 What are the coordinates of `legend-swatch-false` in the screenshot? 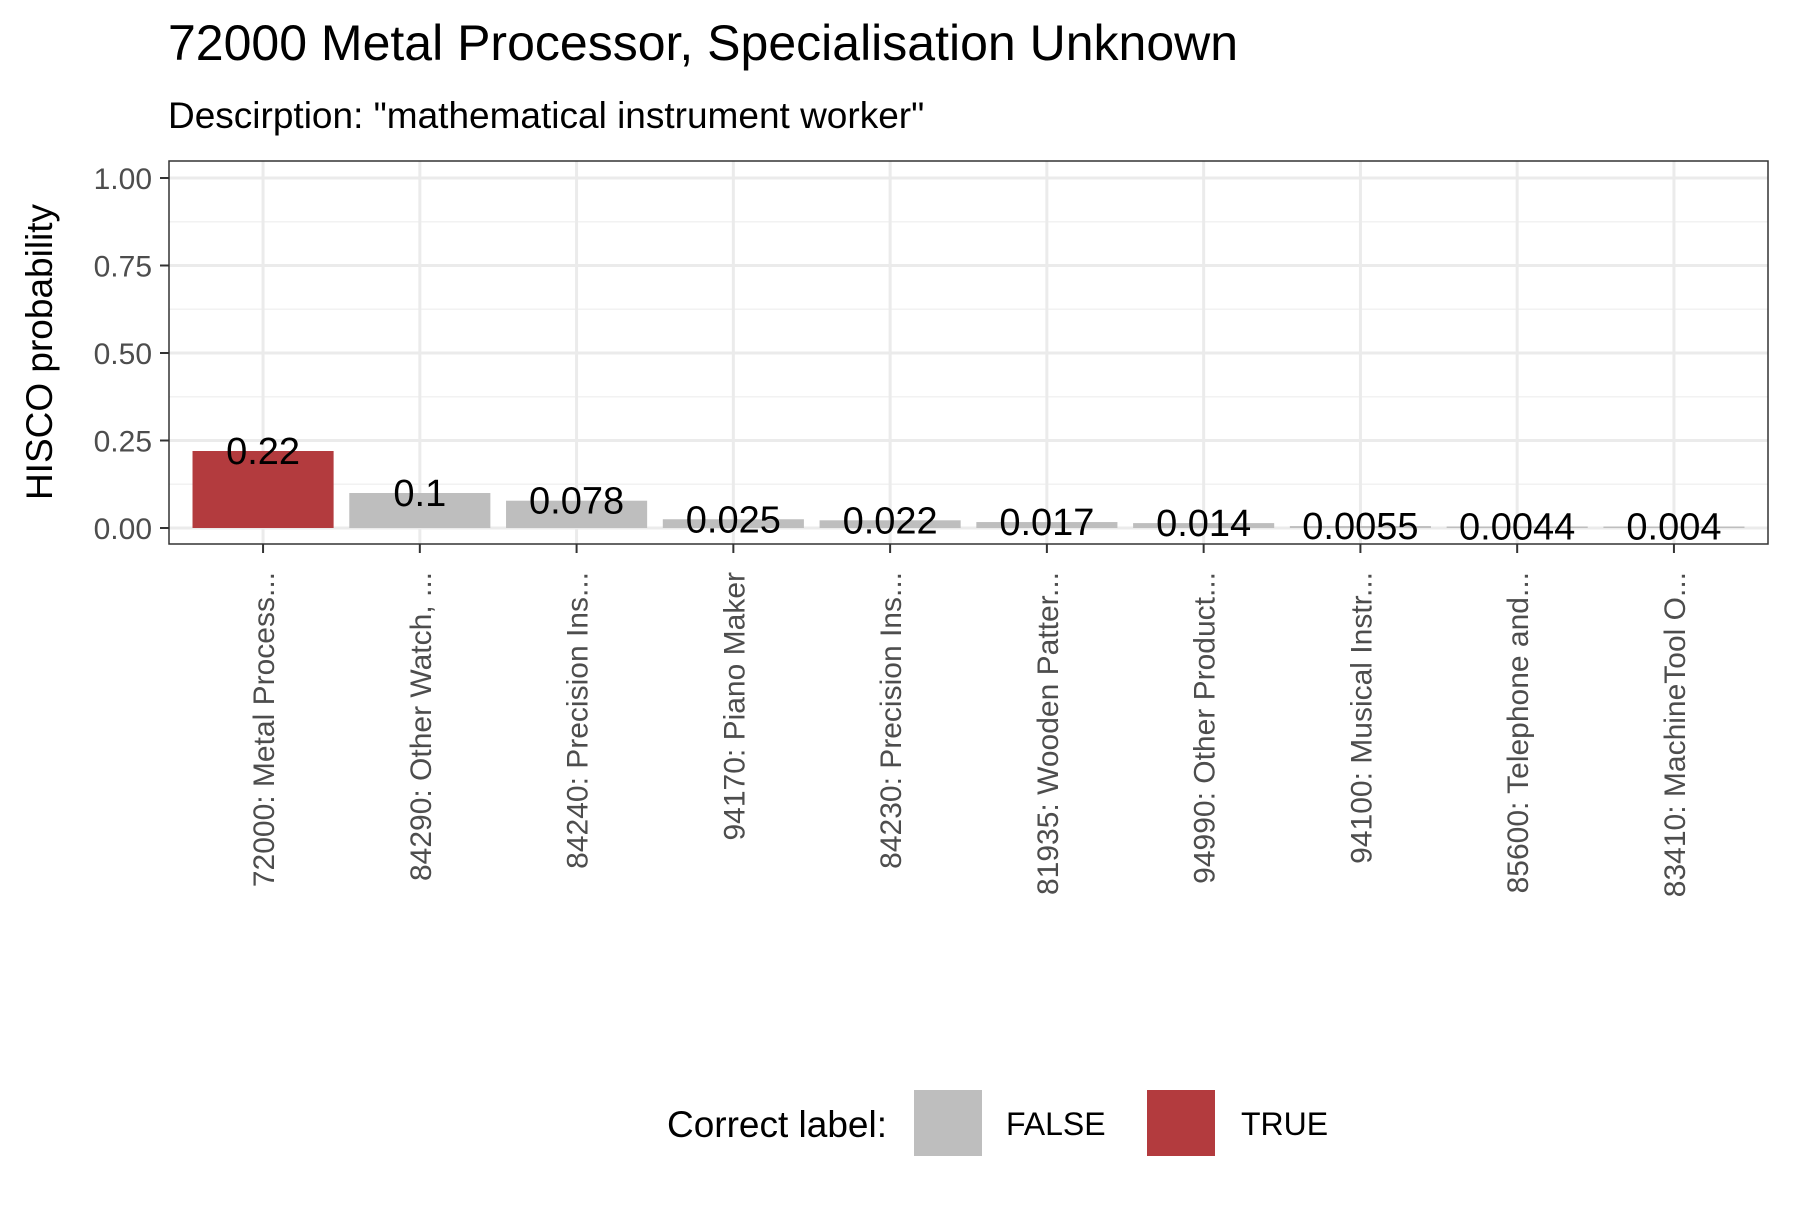 It's located at (948, 1123).